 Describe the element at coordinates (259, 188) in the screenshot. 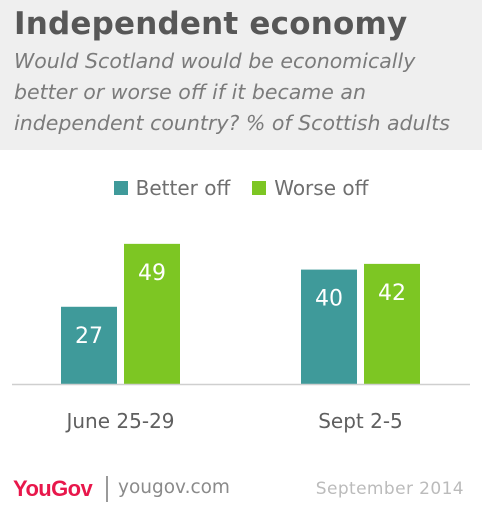

I see `legend-swatch-worse-off` at that location.